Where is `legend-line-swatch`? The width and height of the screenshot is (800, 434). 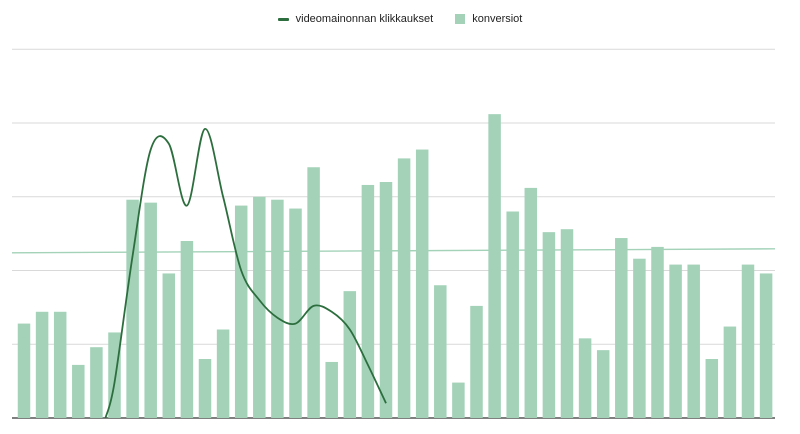
legend-line-swatch is located at coordinates (283, 19).